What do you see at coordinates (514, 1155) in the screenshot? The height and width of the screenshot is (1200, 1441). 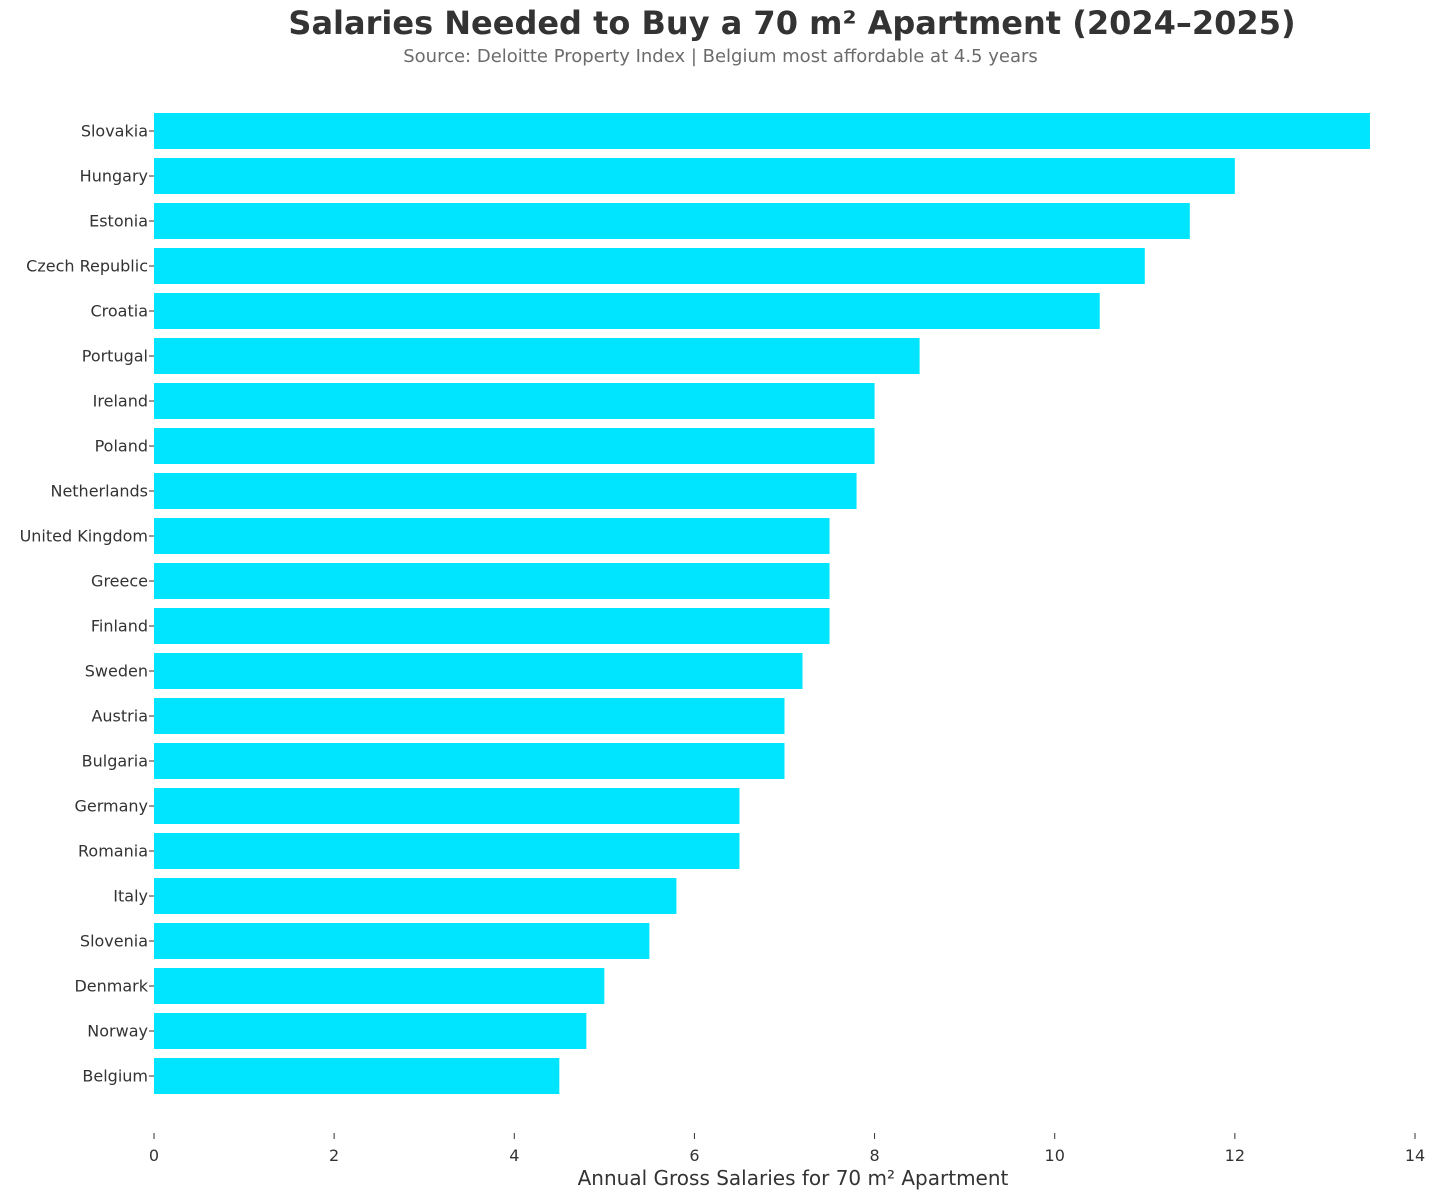 I see `x-tick-label: 4` at bounding box center [514, 1155].